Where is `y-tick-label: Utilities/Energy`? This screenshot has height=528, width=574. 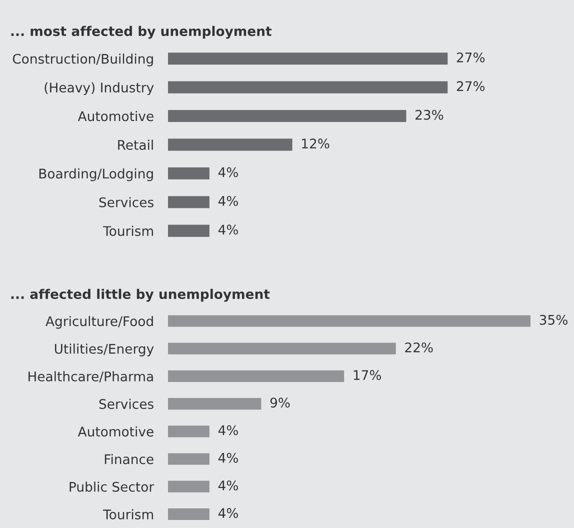 y-tick-label: Utilities/Energy is located at coordinates (104, 350).